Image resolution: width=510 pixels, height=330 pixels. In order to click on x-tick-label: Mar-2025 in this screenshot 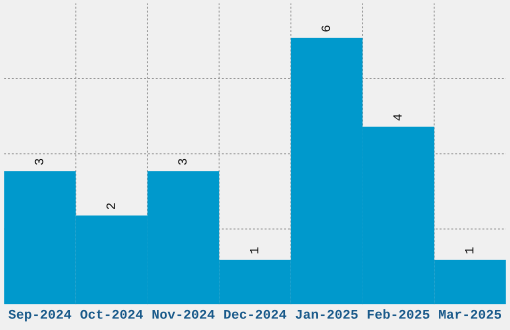, I will do `click(470, 314)`.